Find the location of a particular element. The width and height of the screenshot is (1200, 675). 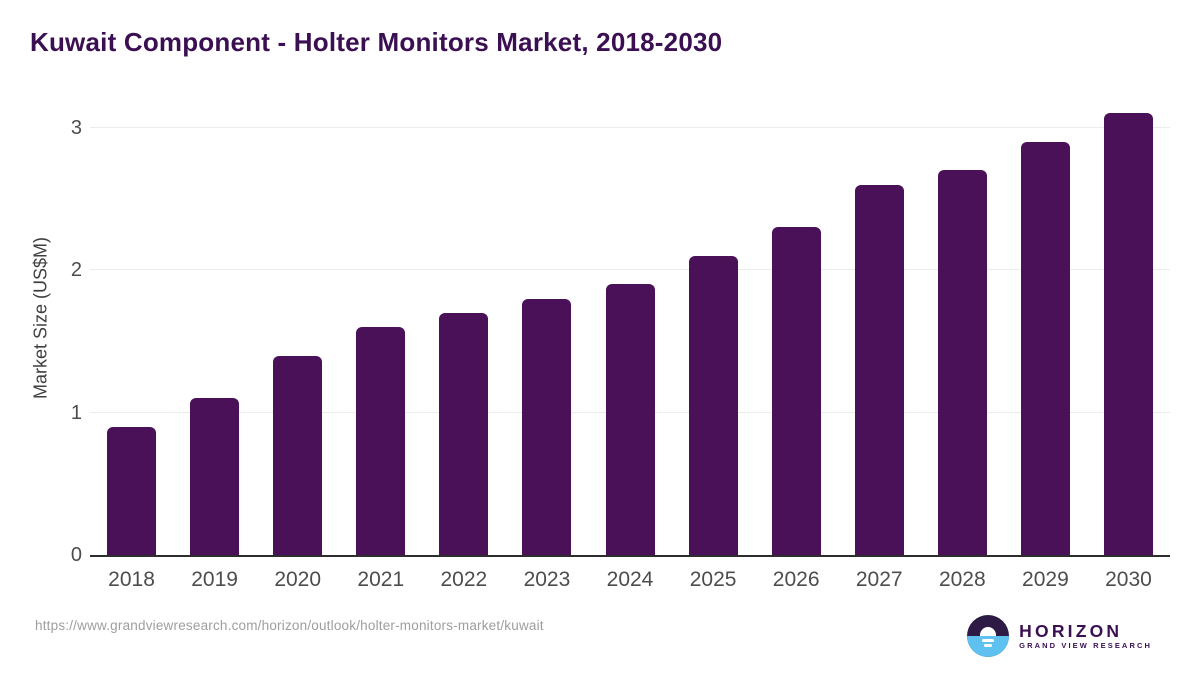

bar-slot-2022 is located at coordinates (463, 327).